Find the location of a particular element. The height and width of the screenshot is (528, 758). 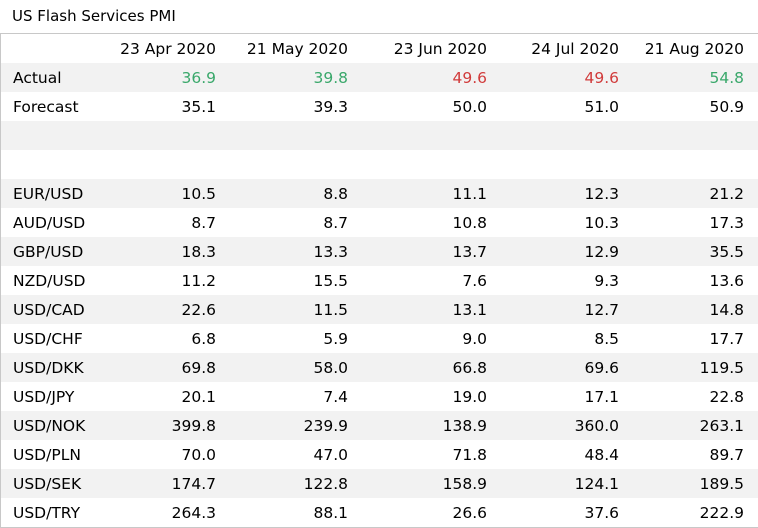

table-cell: 69.8 is located at coordinates (198, 367).